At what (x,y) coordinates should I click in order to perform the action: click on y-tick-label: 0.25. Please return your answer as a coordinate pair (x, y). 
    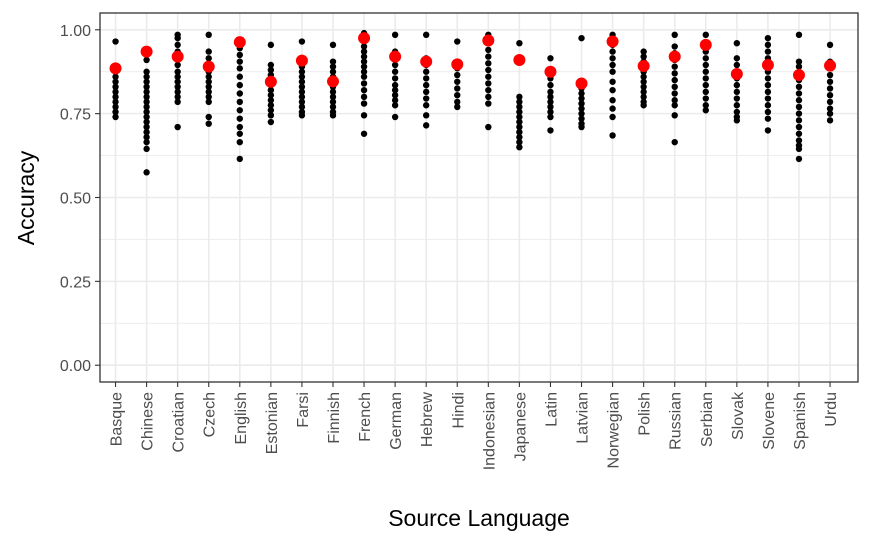
    Looking at the image, I should click on (75, 282).